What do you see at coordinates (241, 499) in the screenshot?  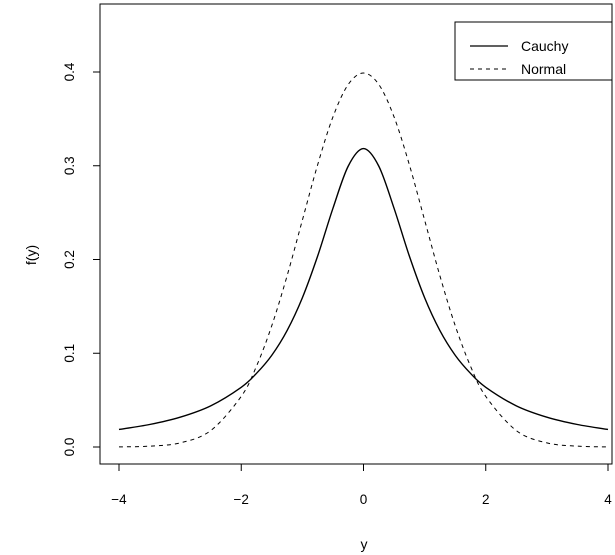 I see `x-tick-label: −2` at bounding box center [241, 499].